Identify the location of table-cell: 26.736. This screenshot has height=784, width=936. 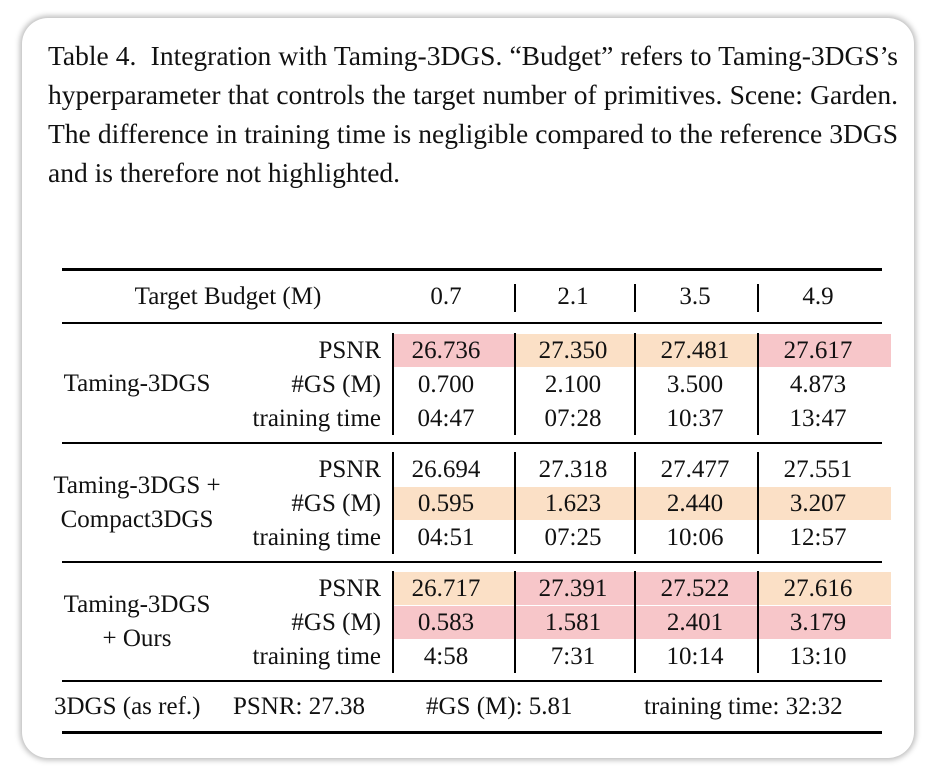
(446, 350).